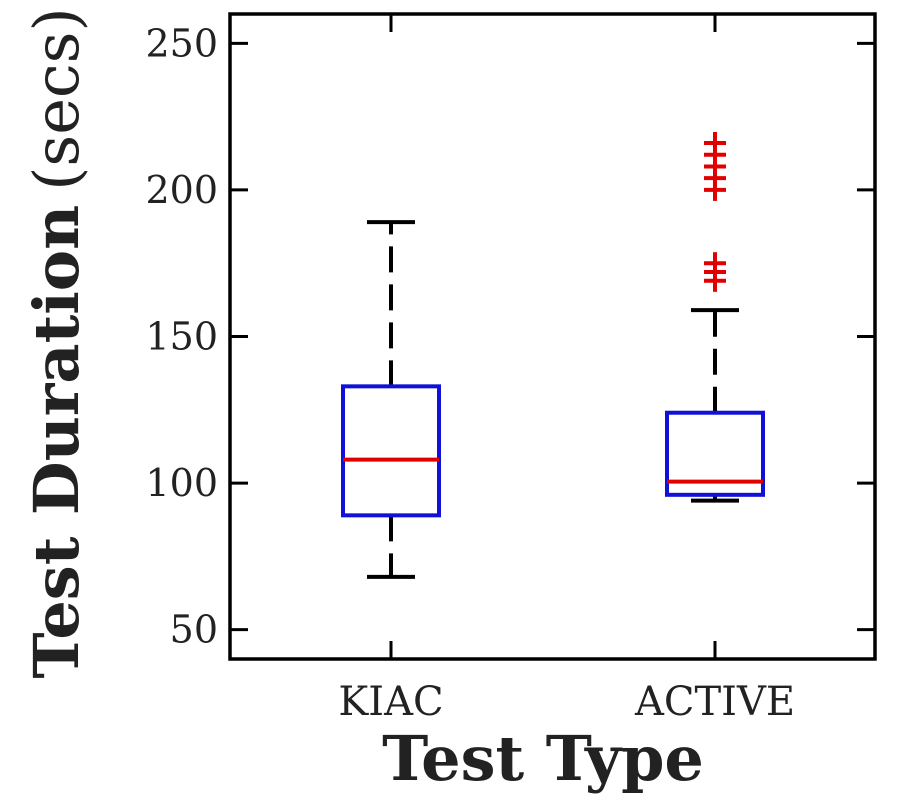 The height and width of the screenshot is (807, 900). Describe the element at coordinates (181, 190) in the screenshot. I see `y-tick-label-200: 200` at that location.